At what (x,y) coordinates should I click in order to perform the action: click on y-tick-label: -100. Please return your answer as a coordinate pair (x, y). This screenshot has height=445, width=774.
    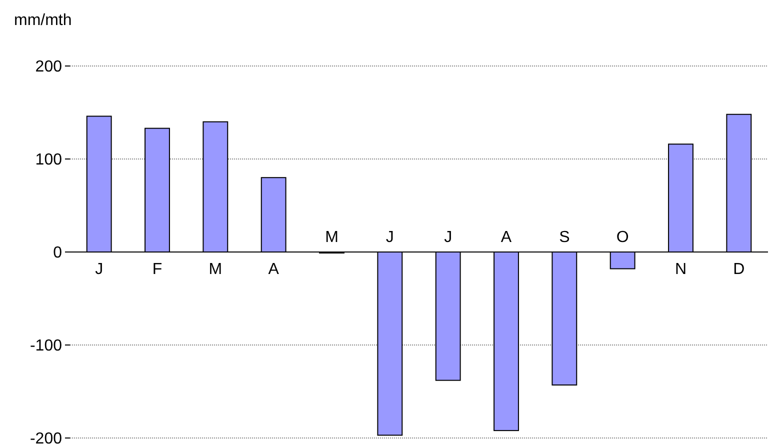
    Looking at the image, I should click on (46, 346).